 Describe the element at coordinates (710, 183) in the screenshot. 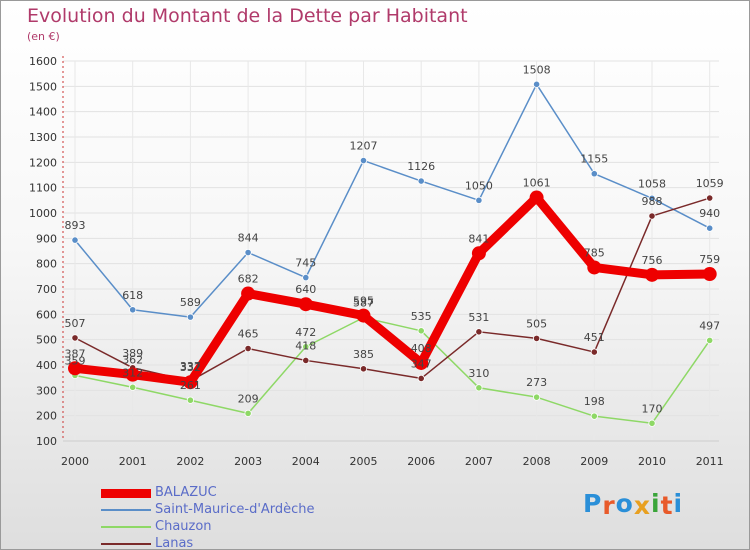

I see `data-label-3: 1059` at that location.